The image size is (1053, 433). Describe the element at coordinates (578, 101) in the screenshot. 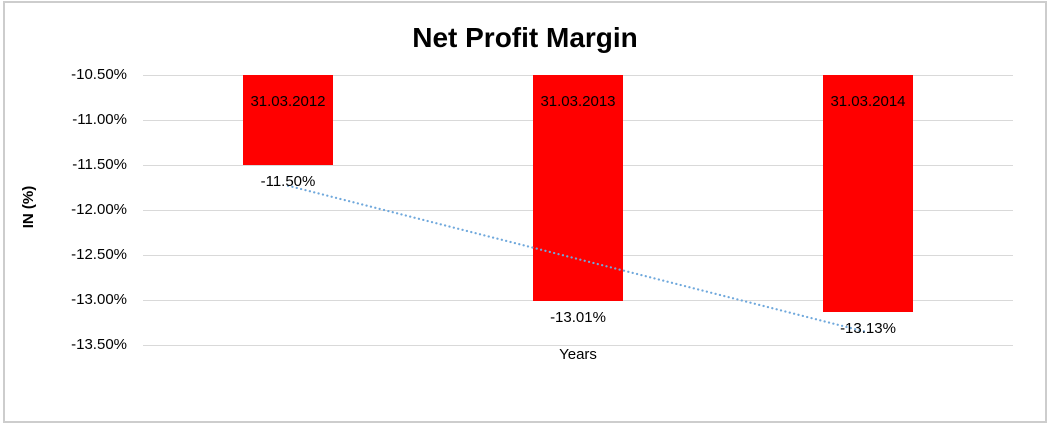

I see `category-label: 31.03.2013` at that location.